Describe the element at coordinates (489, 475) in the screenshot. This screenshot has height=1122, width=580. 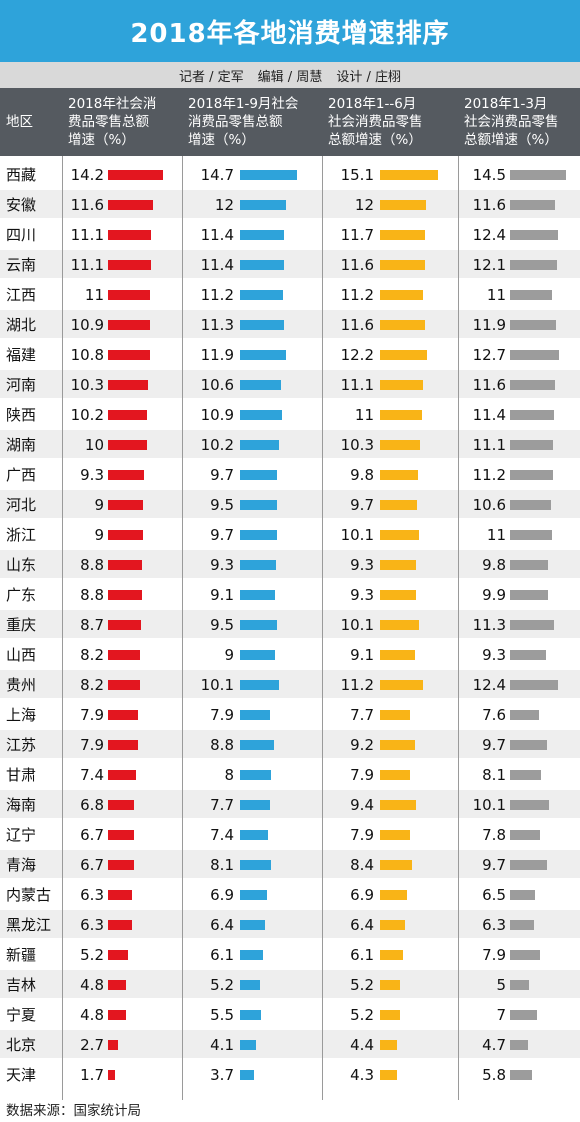
I see `data-label: 11.2` at that location.